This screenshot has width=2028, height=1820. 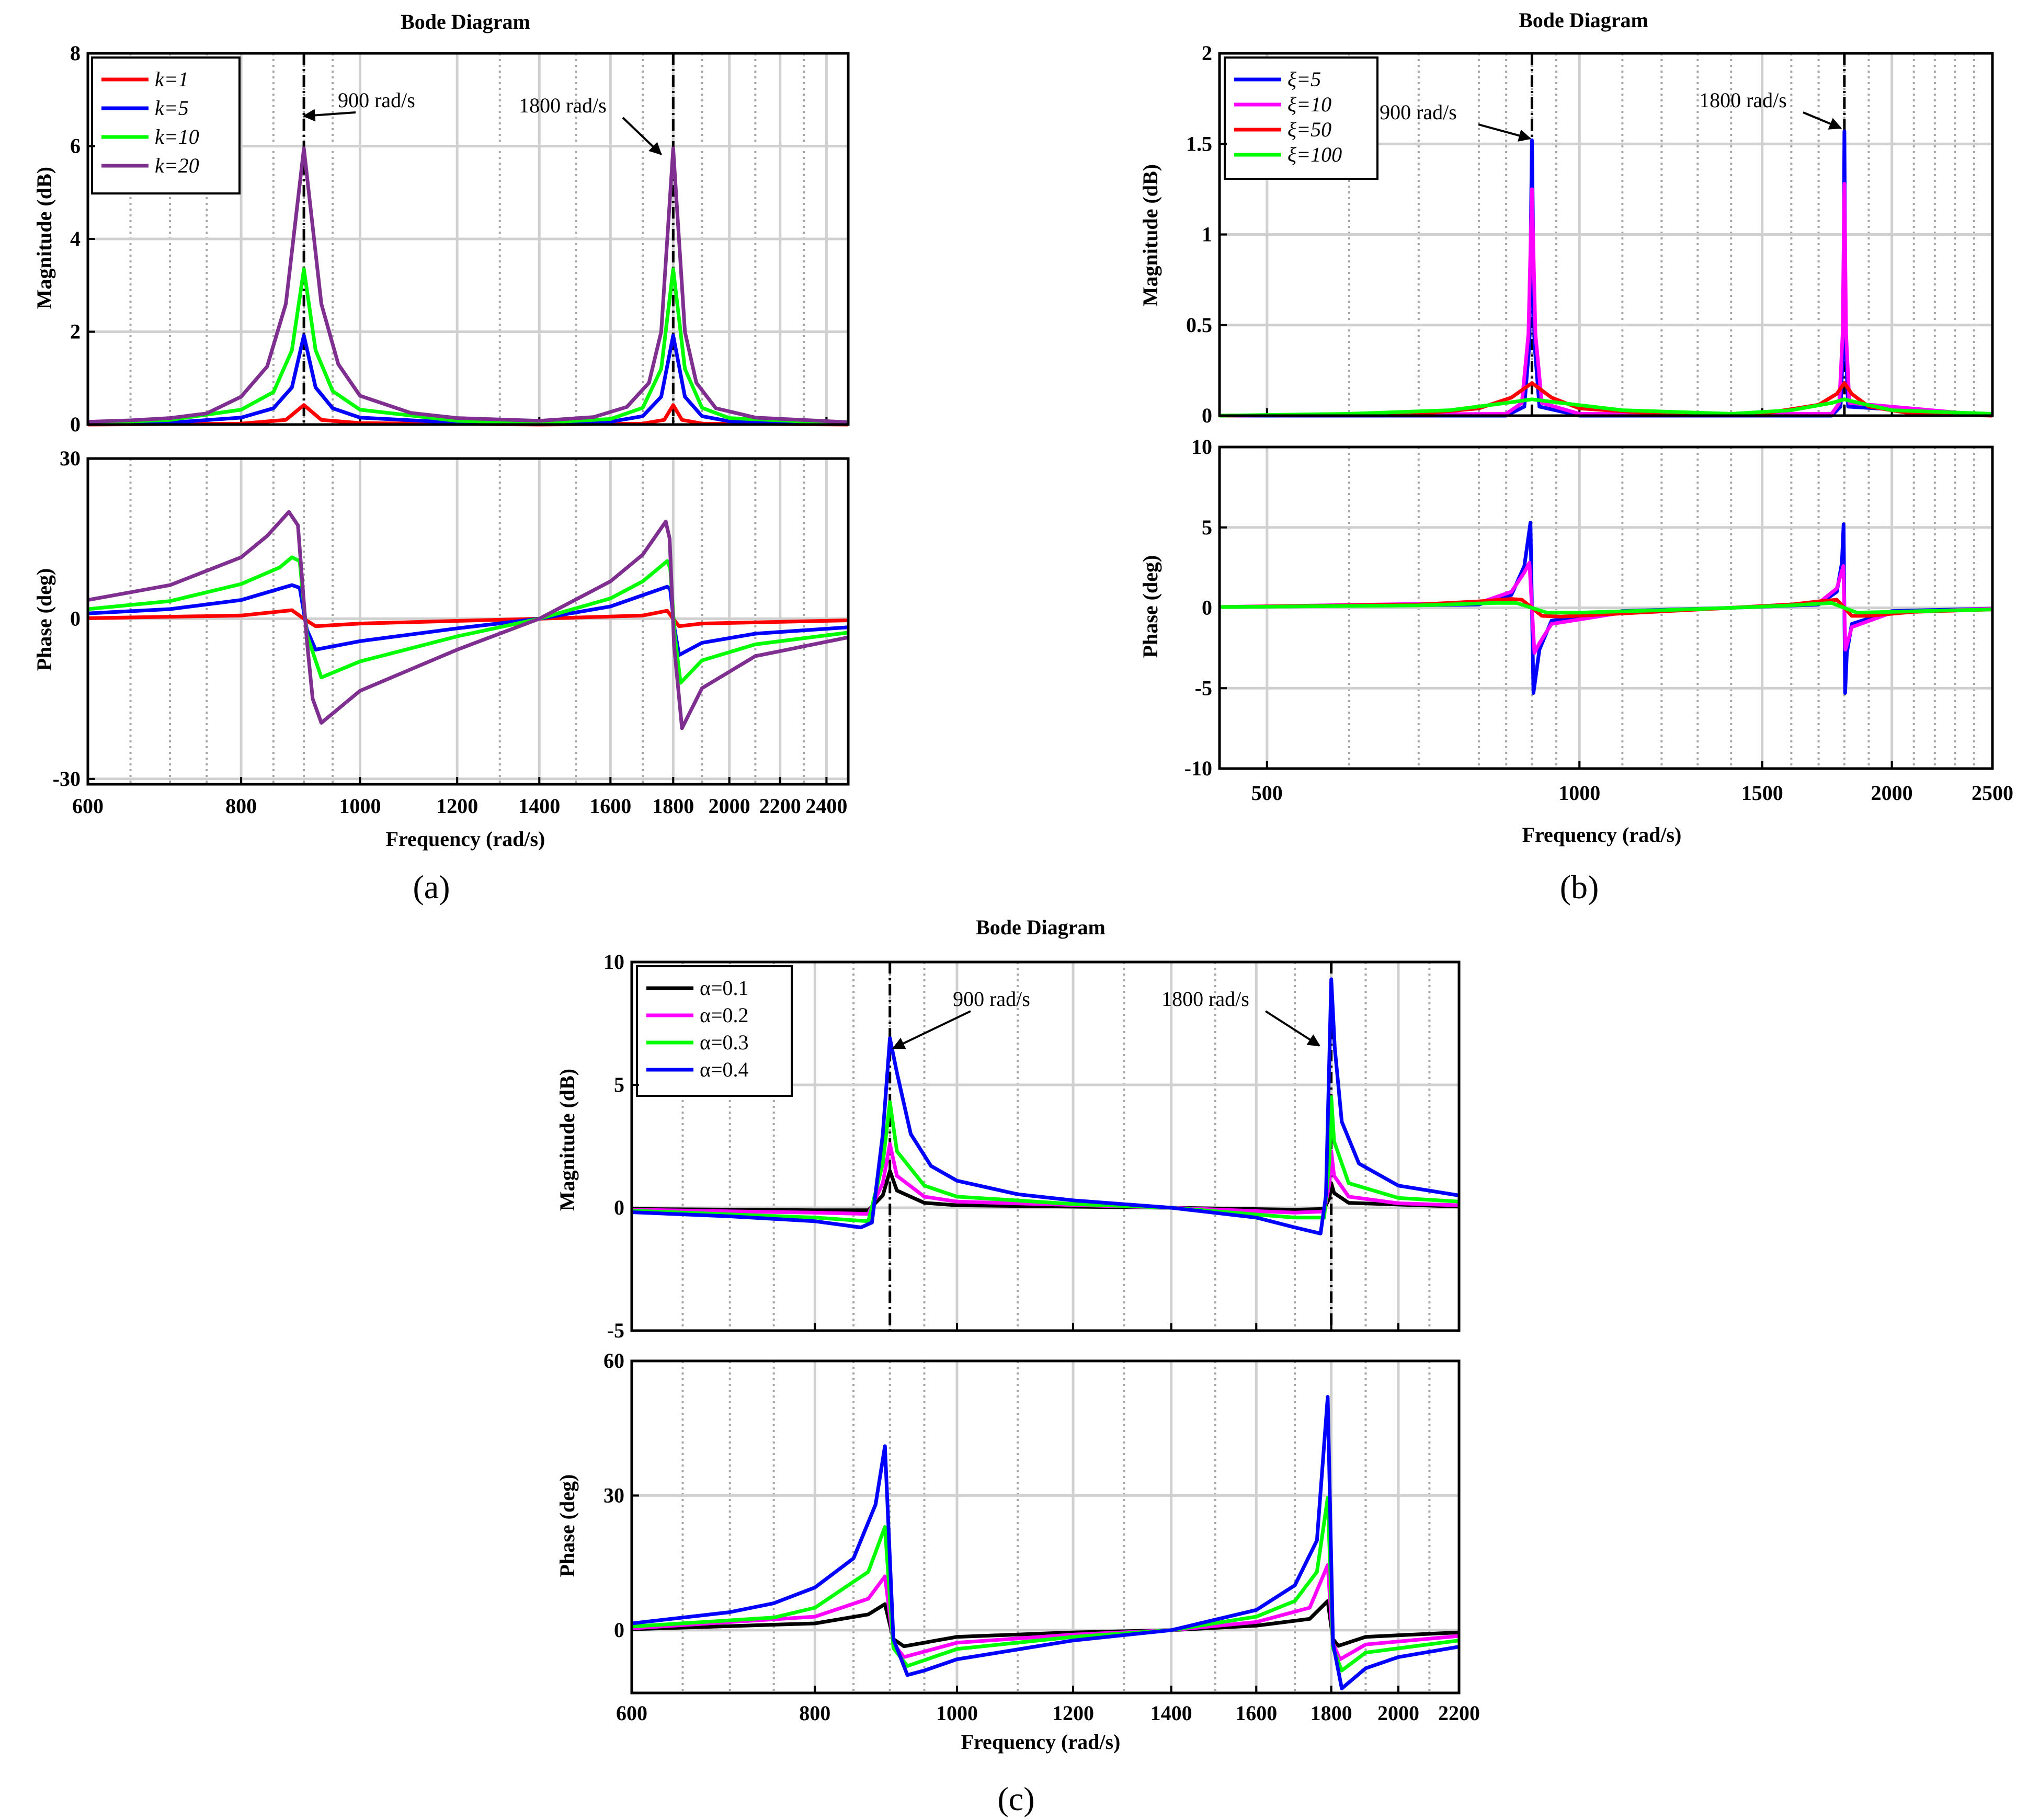 I want to click on panel-a-annotation-arrow, so click(x=642, y=136).